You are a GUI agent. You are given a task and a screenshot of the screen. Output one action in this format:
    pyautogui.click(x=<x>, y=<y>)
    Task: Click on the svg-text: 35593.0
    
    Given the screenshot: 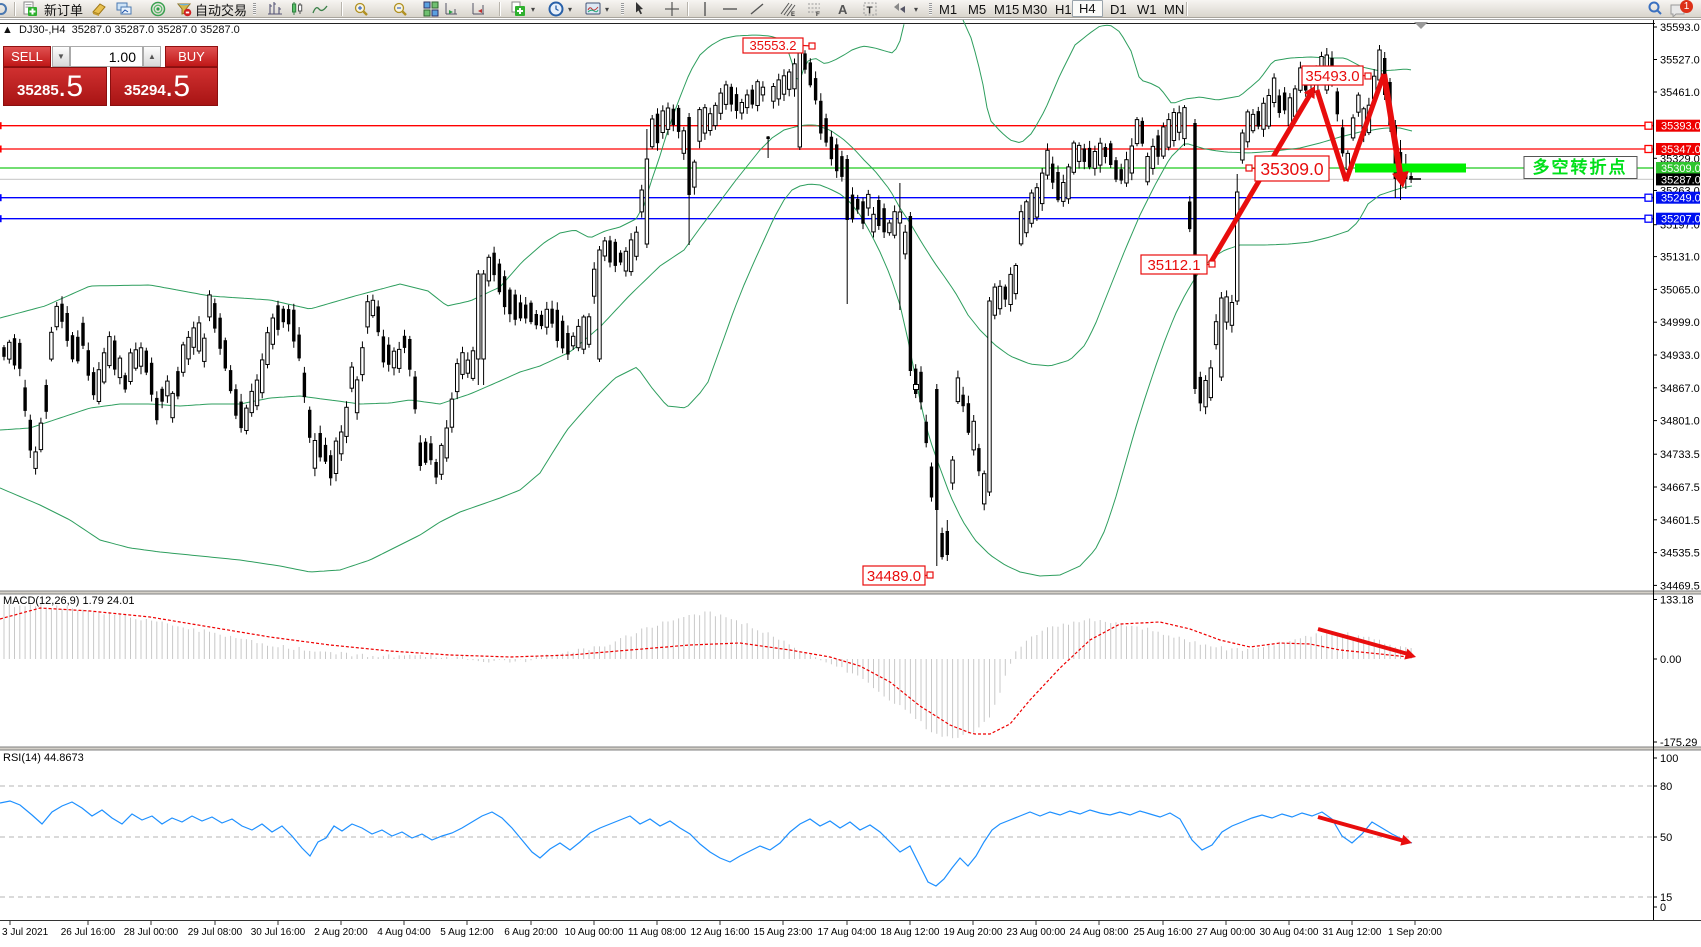 What is the action you would take?
    pyautogui.click(x=1680, y=28)
    